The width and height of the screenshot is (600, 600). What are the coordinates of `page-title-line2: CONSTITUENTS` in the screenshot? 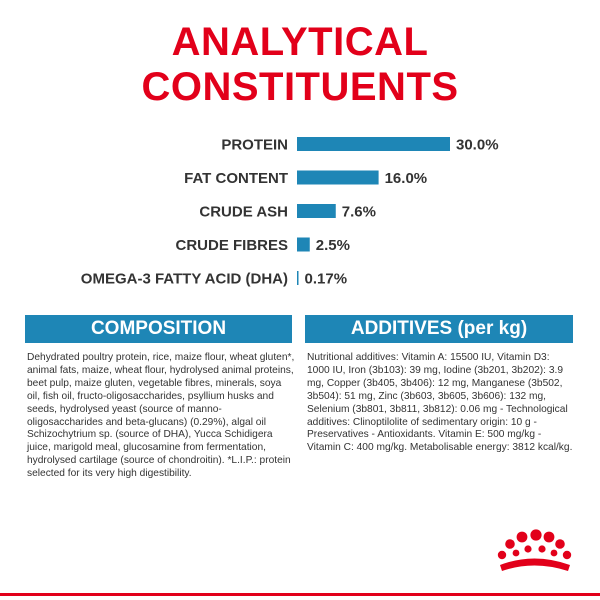 It's located at (300, 87).